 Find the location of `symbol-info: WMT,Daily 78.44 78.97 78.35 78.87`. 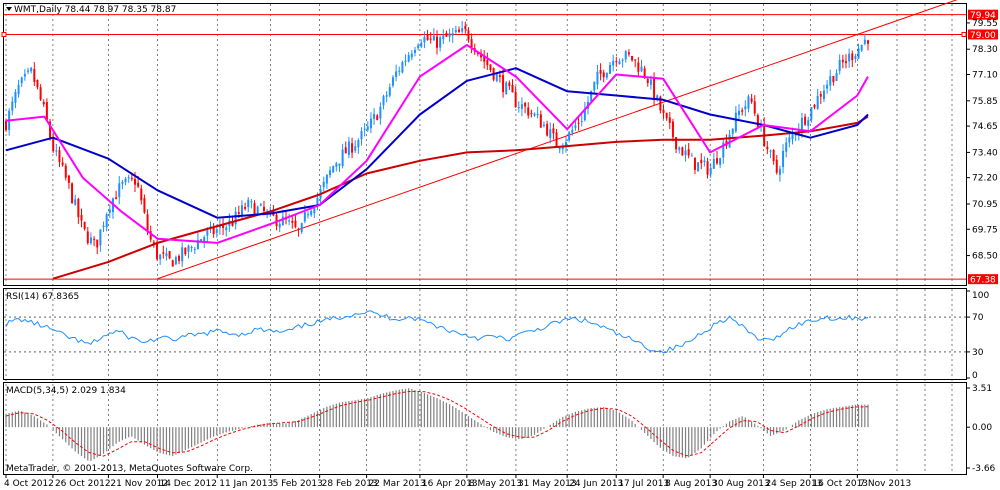

symbol-info: WMT,Daily 78.44 78.97 78.35 78.87 is located at coordinates (95, 10).